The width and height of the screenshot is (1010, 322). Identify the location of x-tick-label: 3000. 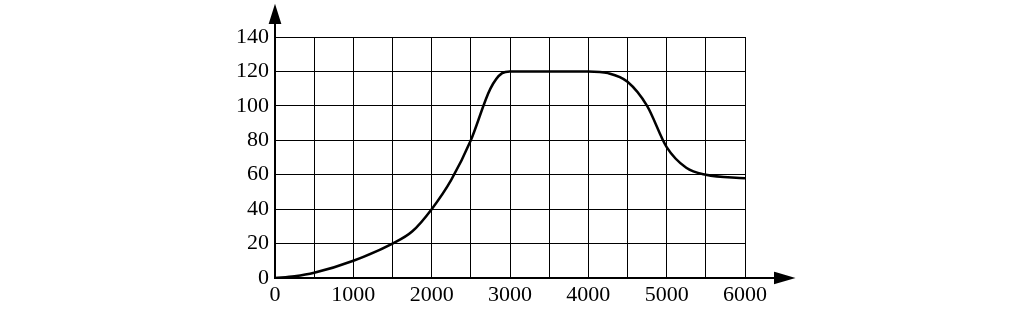
(510, 293).